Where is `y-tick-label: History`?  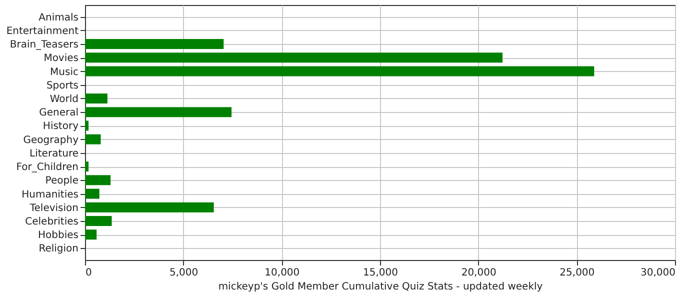 y-tick-label: History is located at coordinates (60, 126).